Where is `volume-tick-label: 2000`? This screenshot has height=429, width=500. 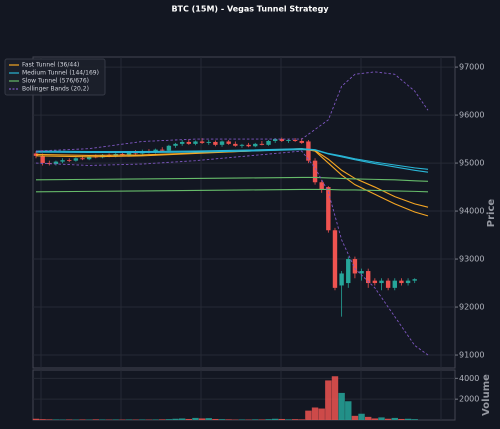
volume-tick-label: 2000 is located at coordinates (469, 399).